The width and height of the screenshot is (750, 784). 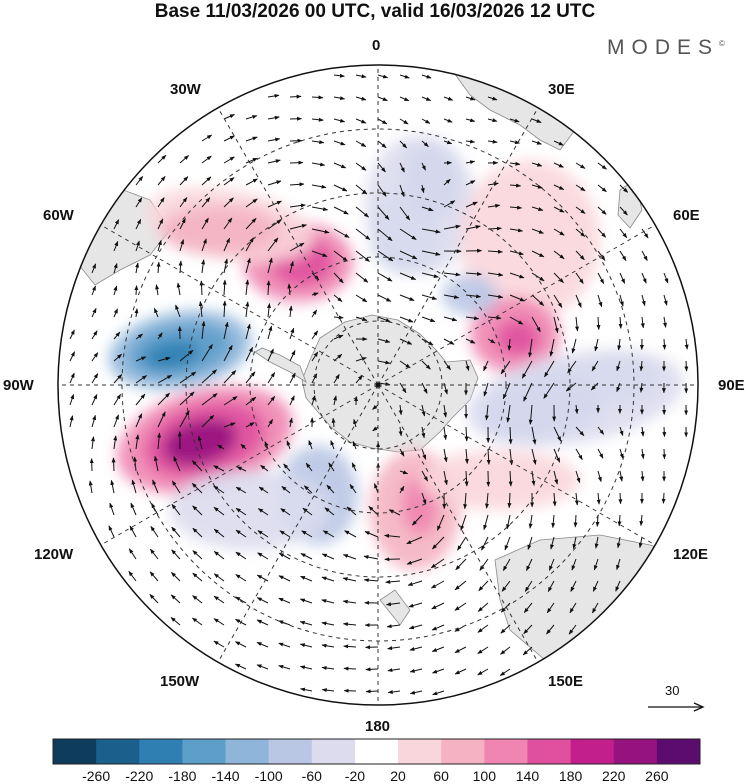 What do you see at coordinates (484, 776) in the screenshot?
I see `colorbar-tick-label: 100` at bounding box center [484, 776].